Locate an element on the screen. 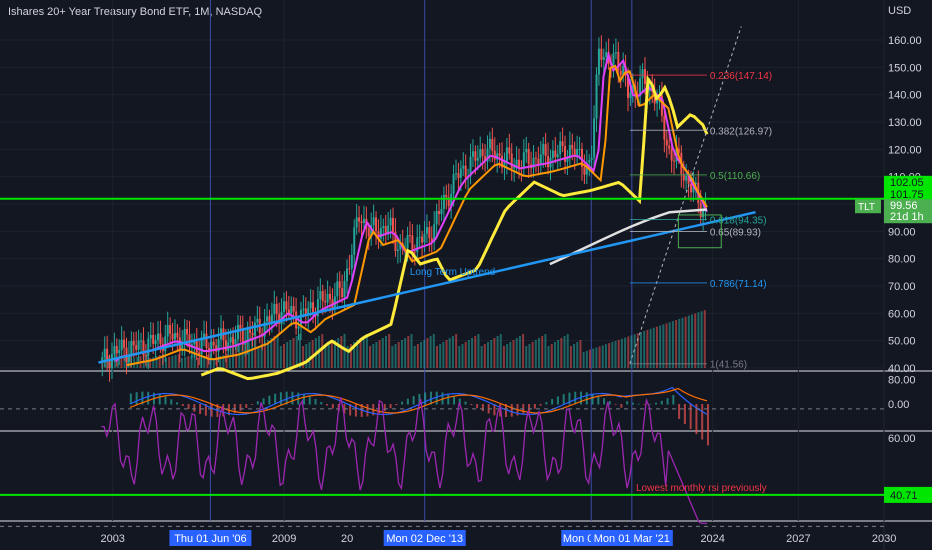  macd-tick-label: 0.00 is located at coordinates (898, 405).